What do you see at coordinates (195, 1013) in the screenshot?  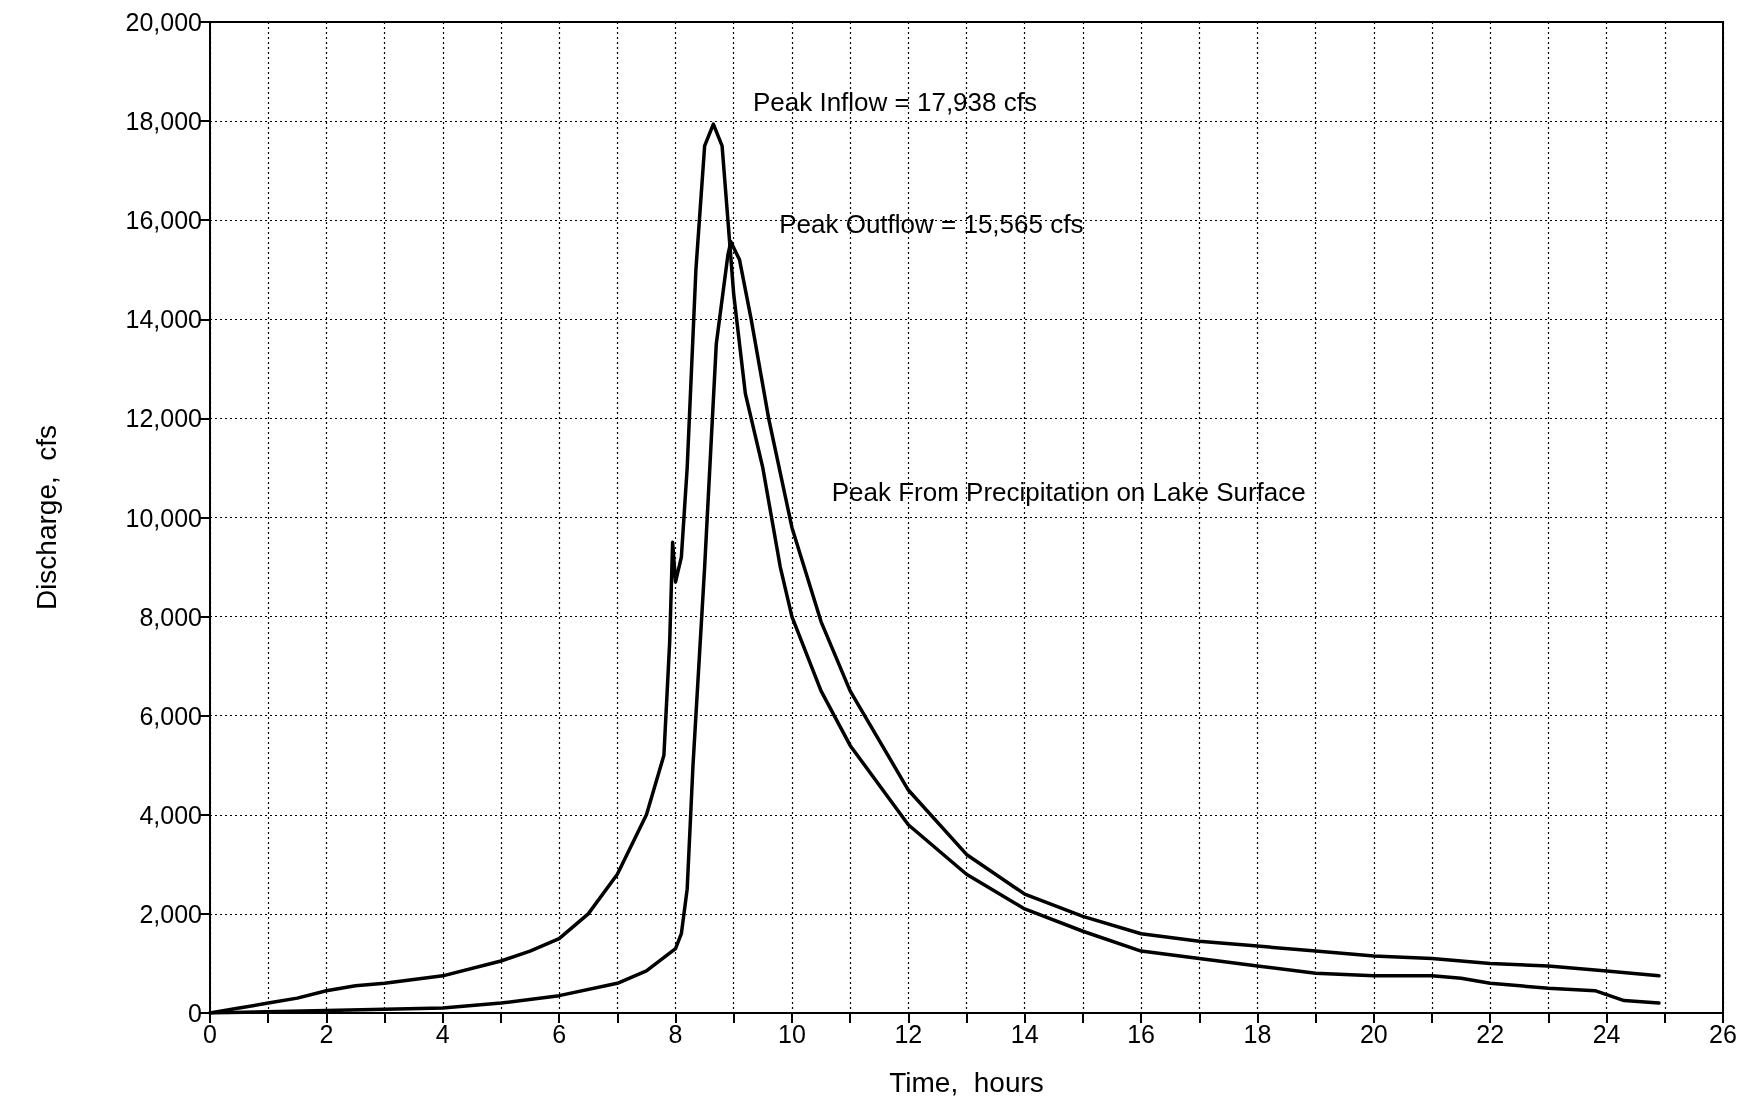 I see `y-tick-label: 0` at bounding box center [195, 1013].